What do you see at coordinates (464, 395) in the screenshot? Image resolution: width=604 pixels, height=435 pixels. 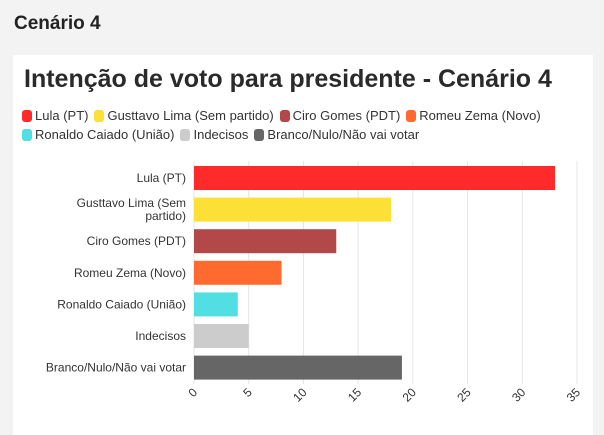 I see `x-tick-label: 25` at bounding box center [464, 395].